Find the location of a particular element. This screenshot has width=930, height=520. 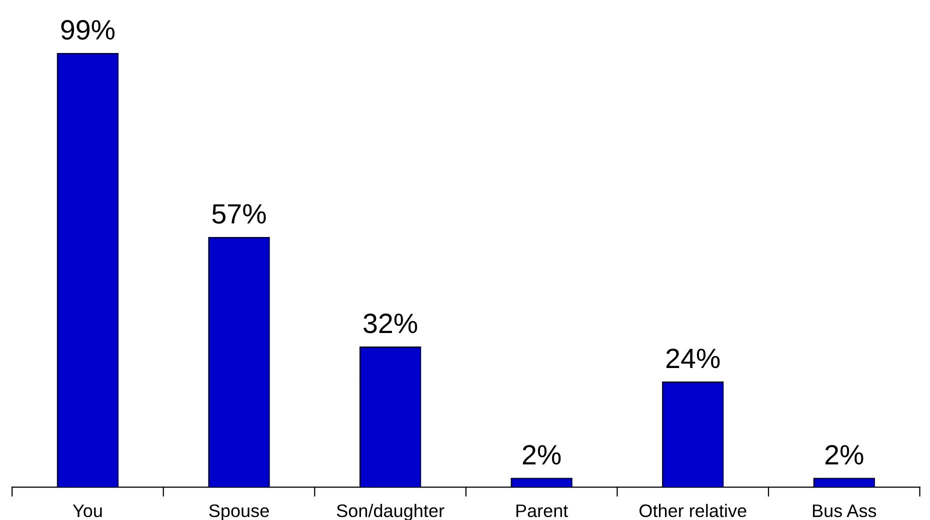

x-tick-label: Other relative is located at coordinates (693, 511).